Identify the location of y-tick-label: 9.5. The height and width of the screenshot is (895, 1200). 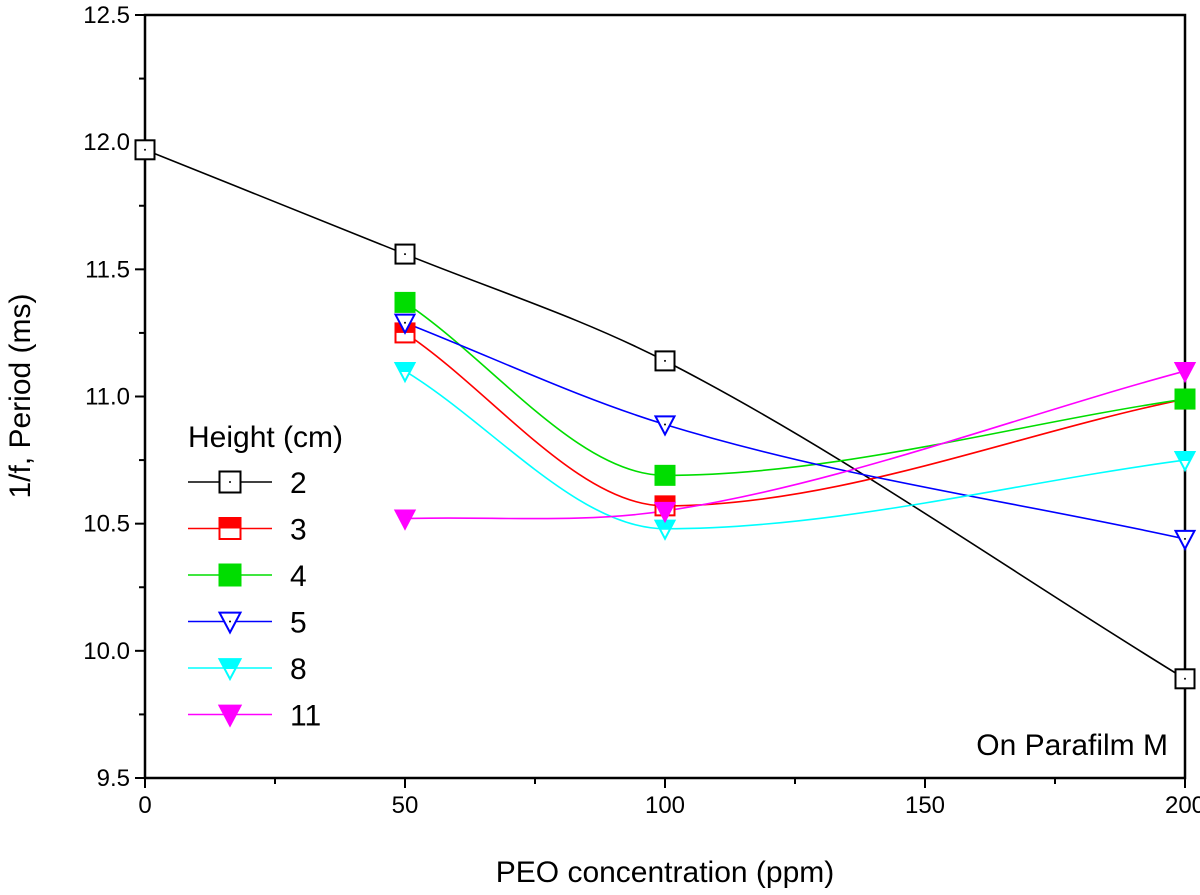
(113, 778).